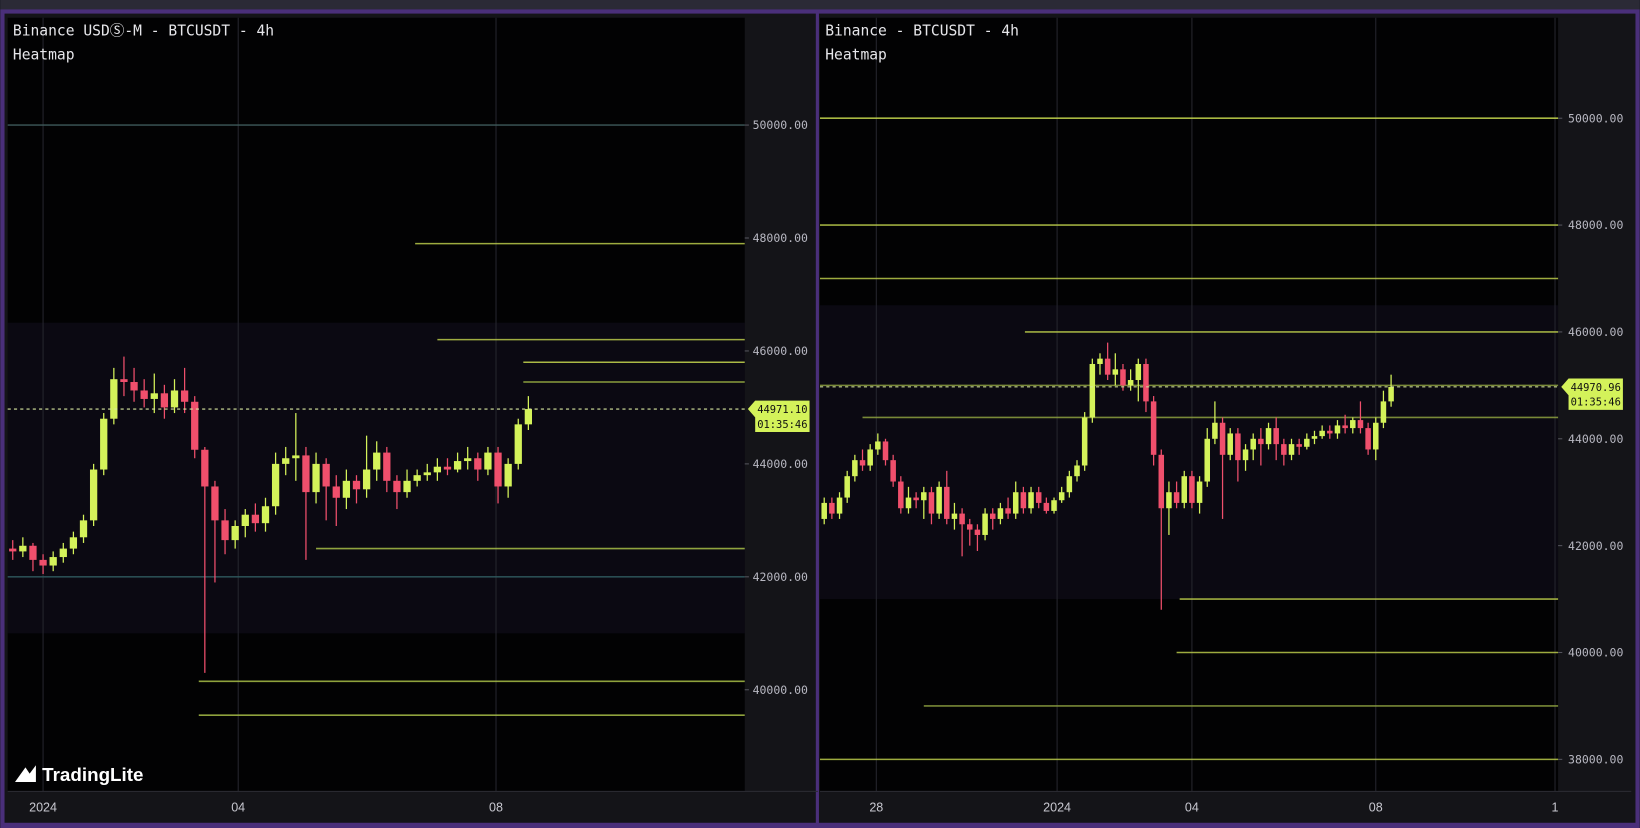 The height and width of the screenshot is (828, 1640). I want to click on logo: TradingLite, so click(92, 774).